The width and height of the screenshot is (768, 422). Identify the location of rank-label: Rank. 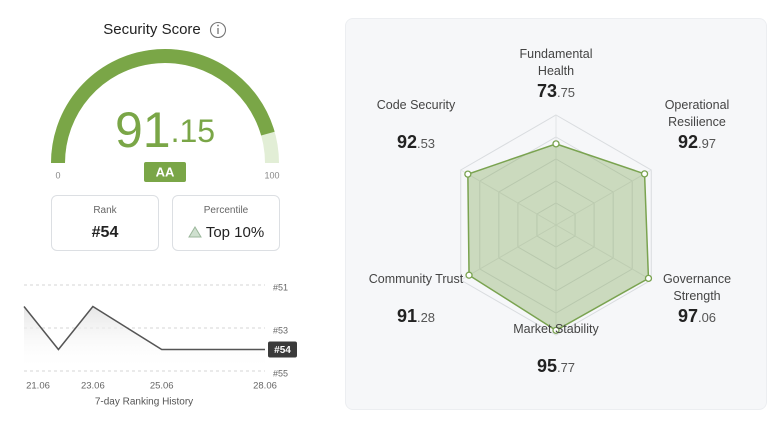
(105, 210).